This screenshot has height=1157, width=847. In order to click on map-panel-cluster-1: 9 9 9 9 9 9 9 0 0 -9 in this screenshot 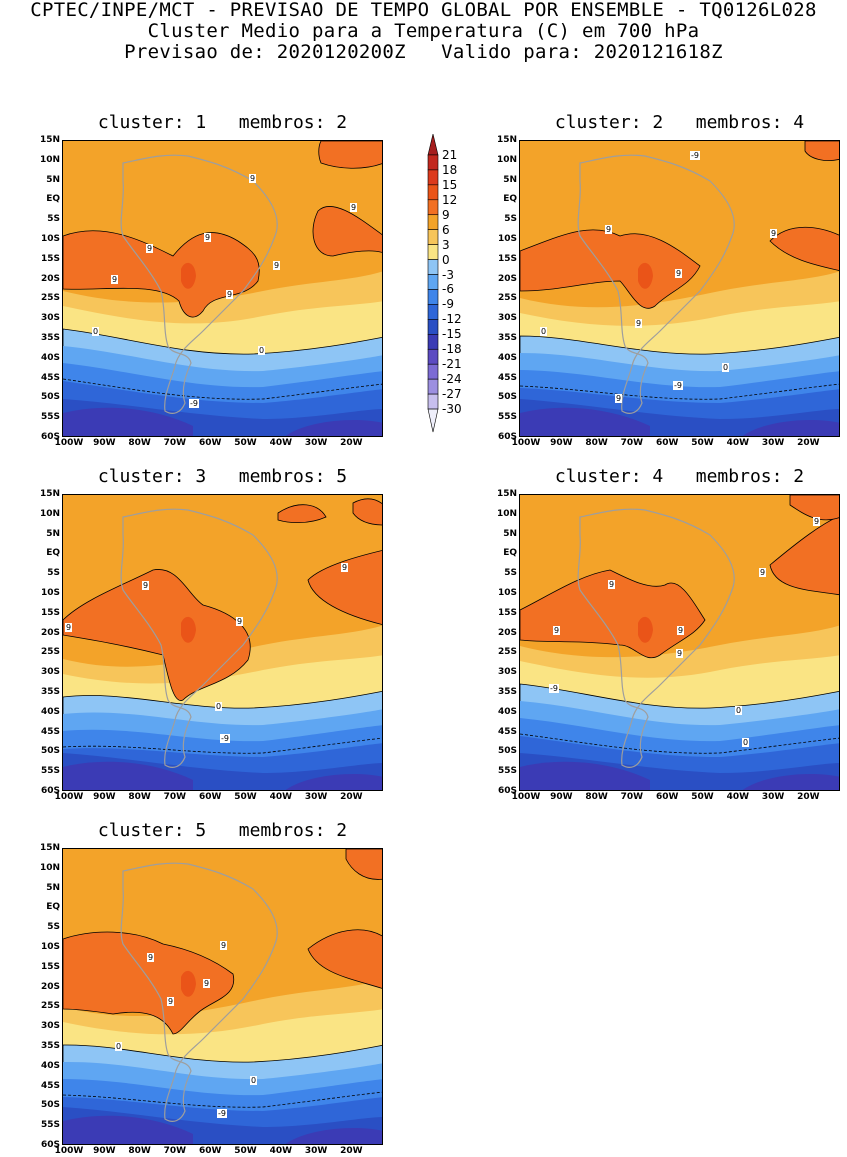, I will do `click(222, 288)`.